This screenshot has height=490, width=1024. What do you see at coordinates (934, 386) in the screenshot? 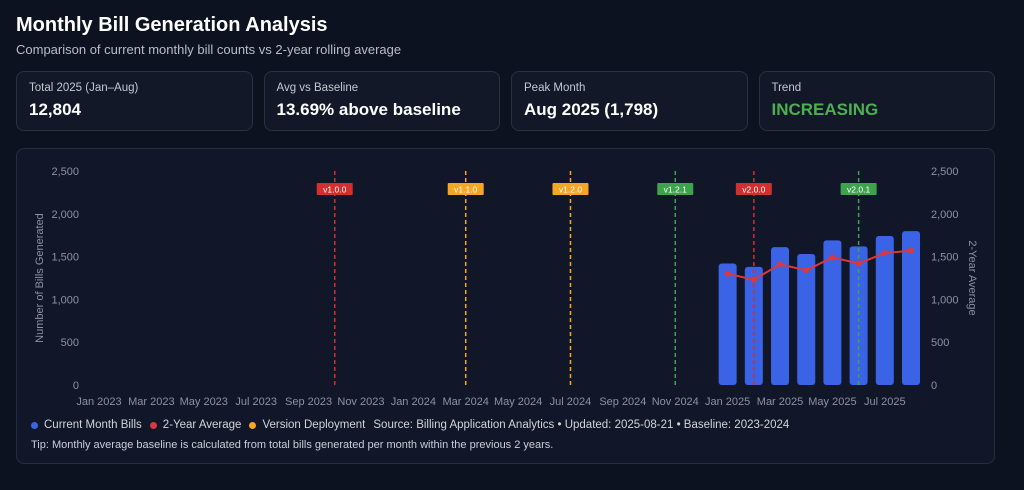
I see `y-right-tick-label: 0` at bounding box center [934, 386].